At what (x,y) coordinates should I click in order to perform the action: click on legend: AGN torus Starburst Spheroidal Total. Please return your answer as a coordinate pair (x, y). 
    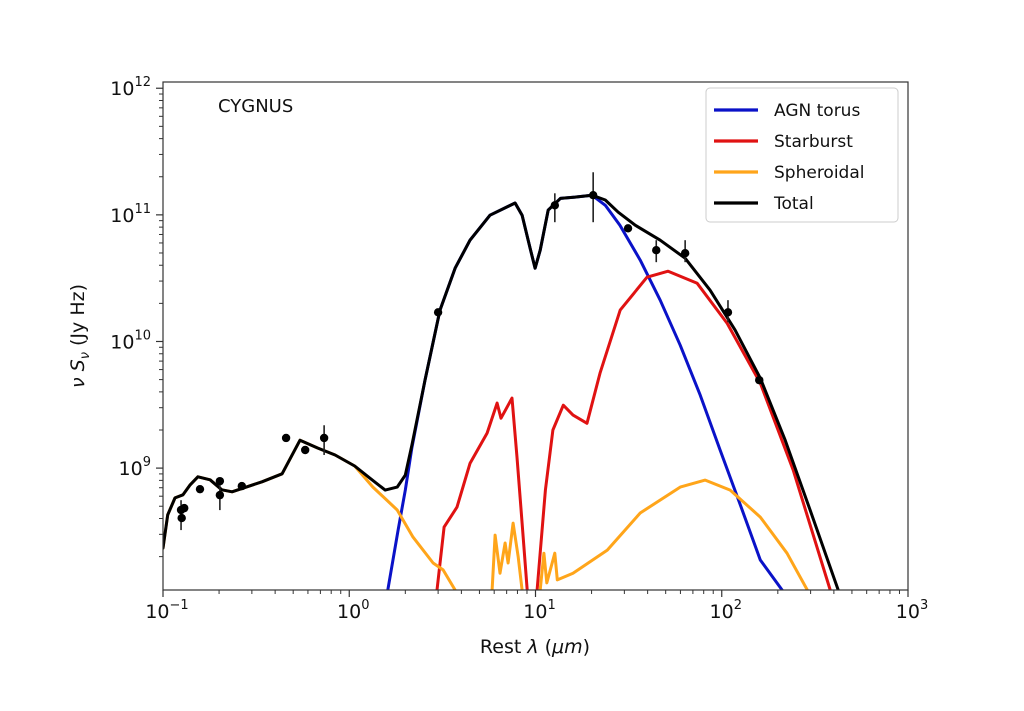
    Looking at the image, I should click on (802, 155).